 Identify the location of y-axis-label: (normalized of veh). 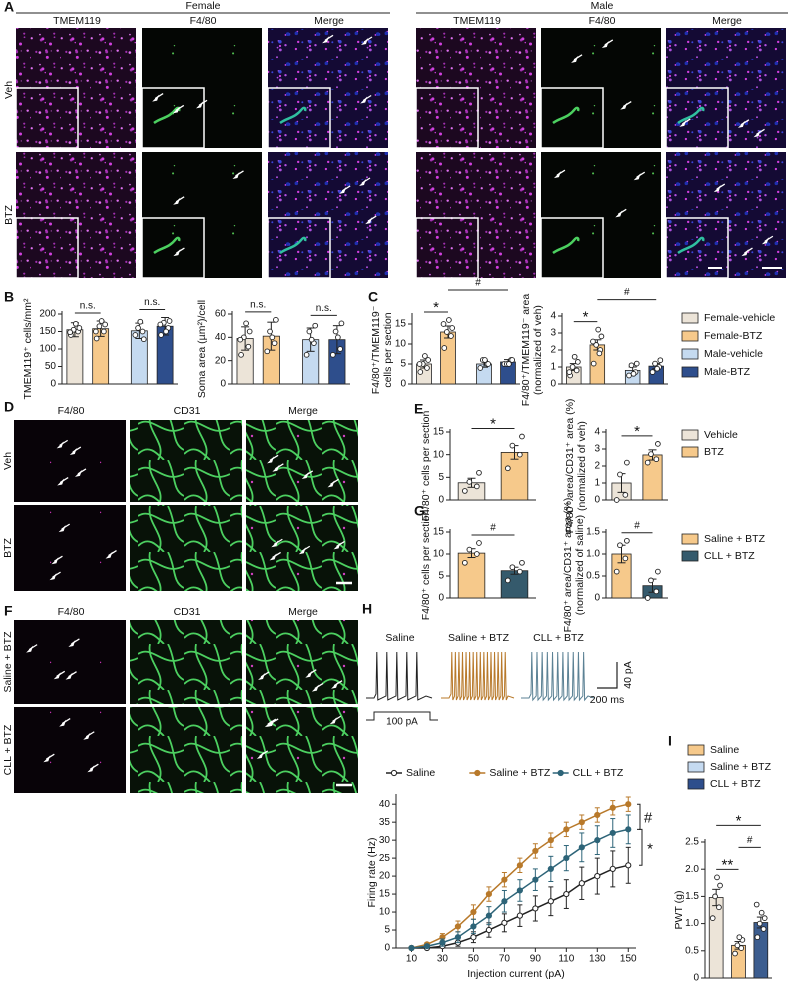
(582, 466).